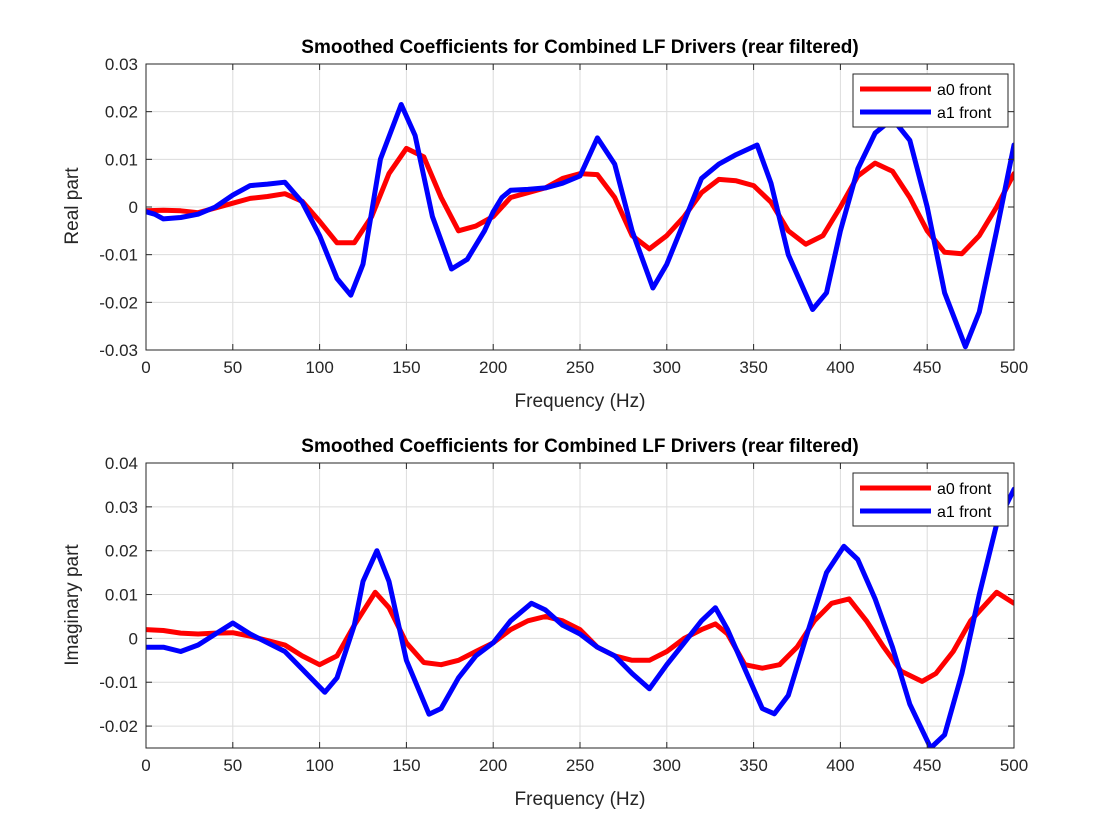 The image size is (1120, 840). Describe the element at coordinates (121, 463) in the screenshot. I see `y-tick-label: 0.04` at that location.